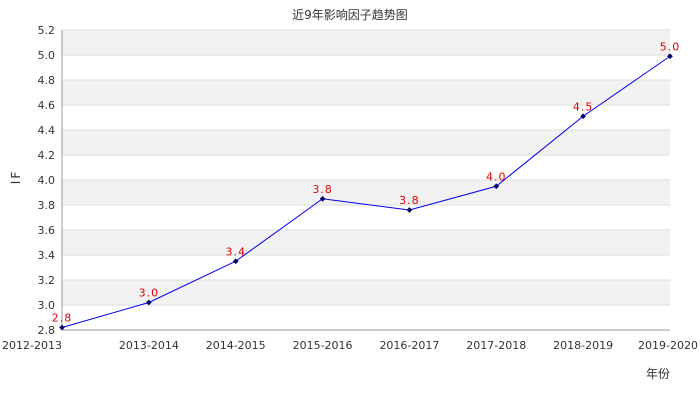  Describe the element at coordinates (47, 305) in the screenshot. I see `y-tick-label: 3.0` at that location.